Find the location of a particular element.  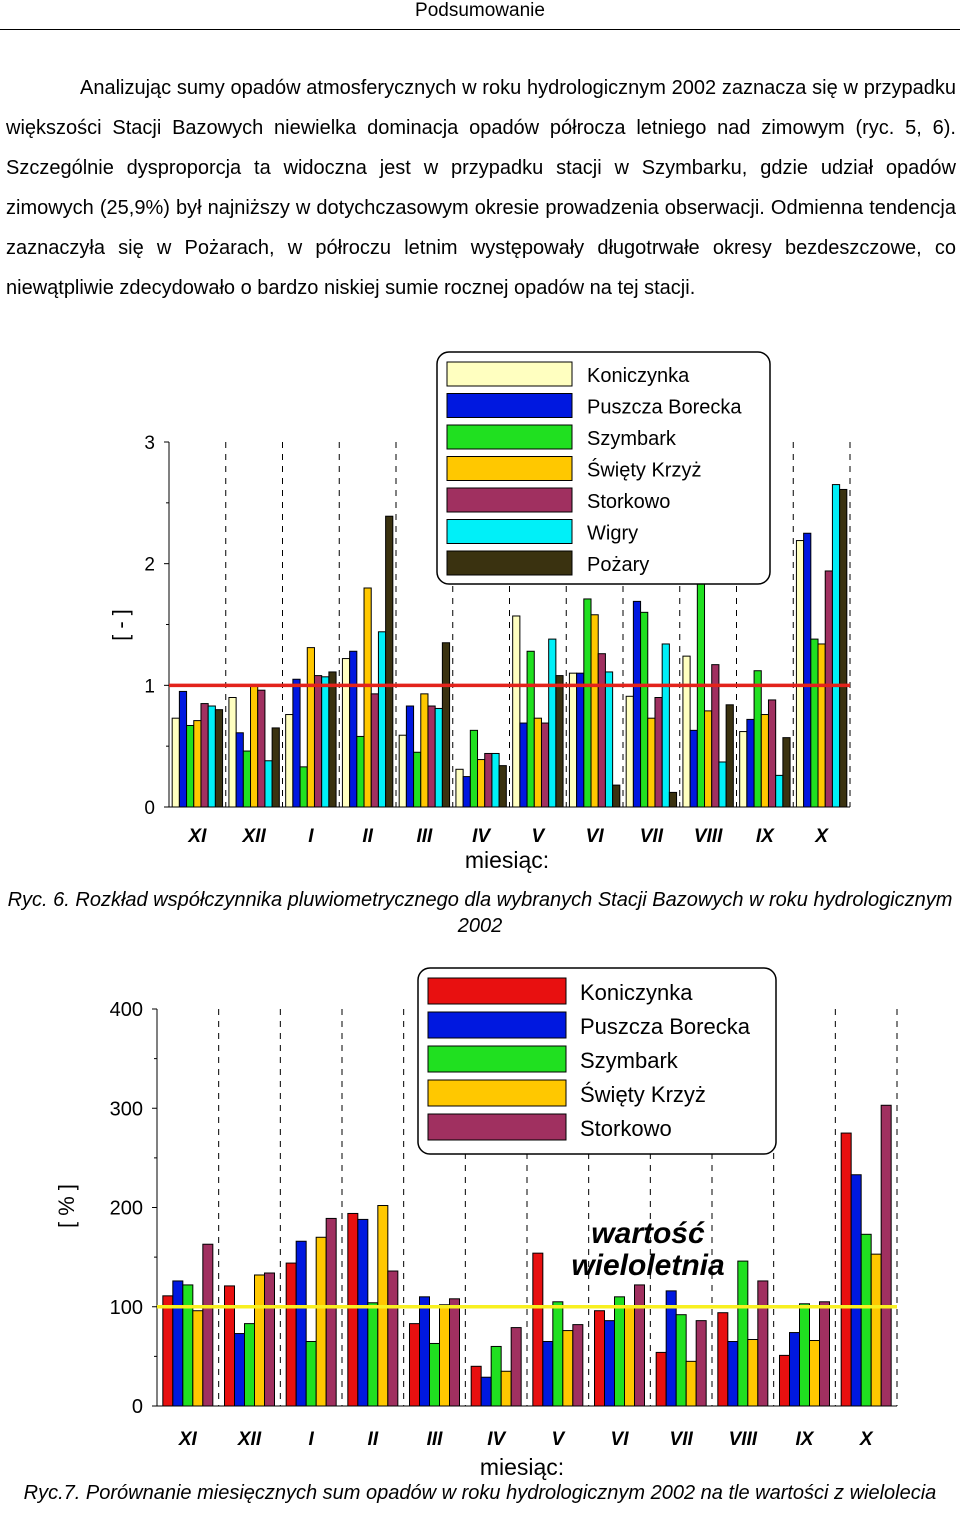

y-axis-label: [ % ] is located at coordinates (66, 1206).